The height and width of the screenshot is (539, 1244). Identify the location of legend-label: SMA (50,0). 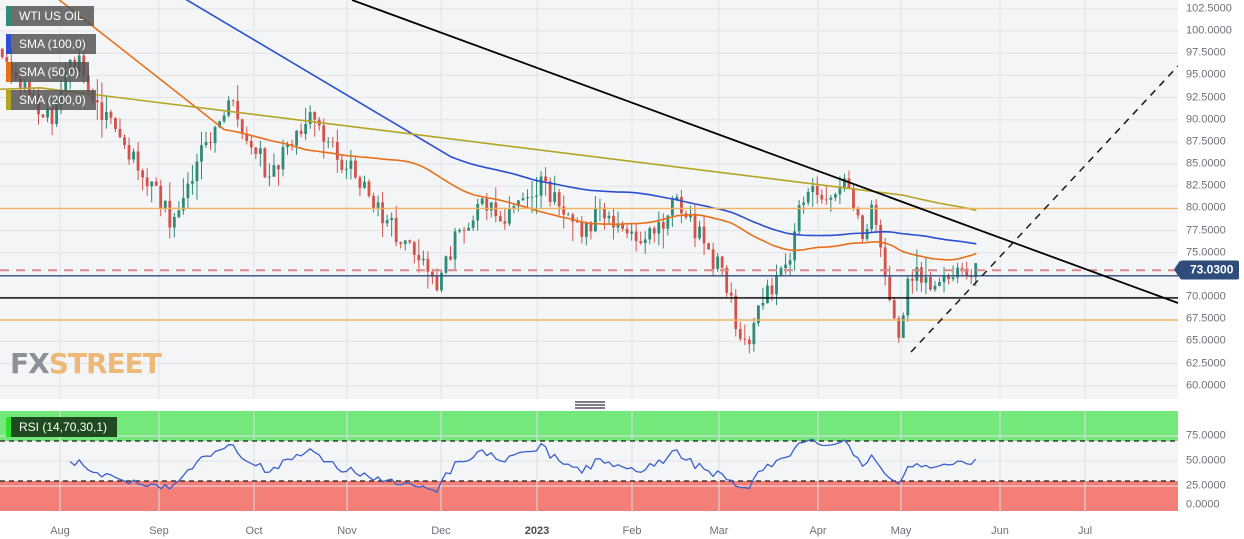
(50, 72).